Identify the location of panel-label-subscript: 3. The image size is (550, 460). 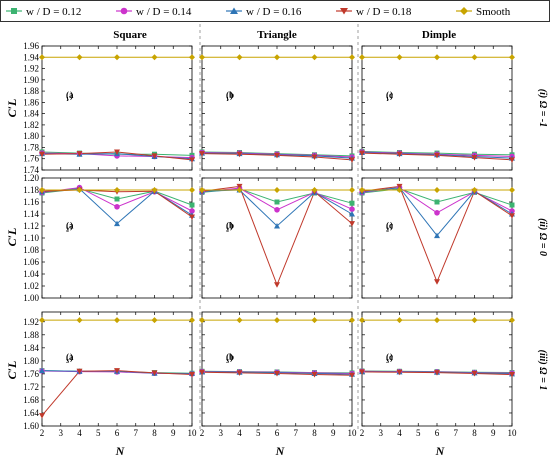
(227, 362).